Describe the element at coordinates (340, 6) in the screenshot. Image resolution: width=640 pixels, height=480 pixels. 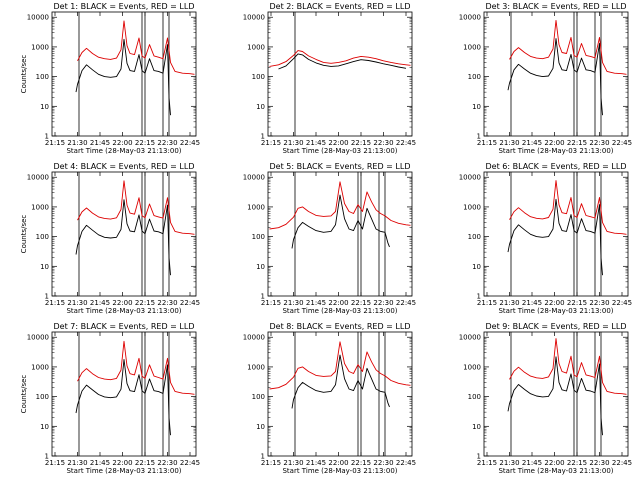
I see `chart-title: Det 2: BLACK = Events, RED = LLD` at that location.